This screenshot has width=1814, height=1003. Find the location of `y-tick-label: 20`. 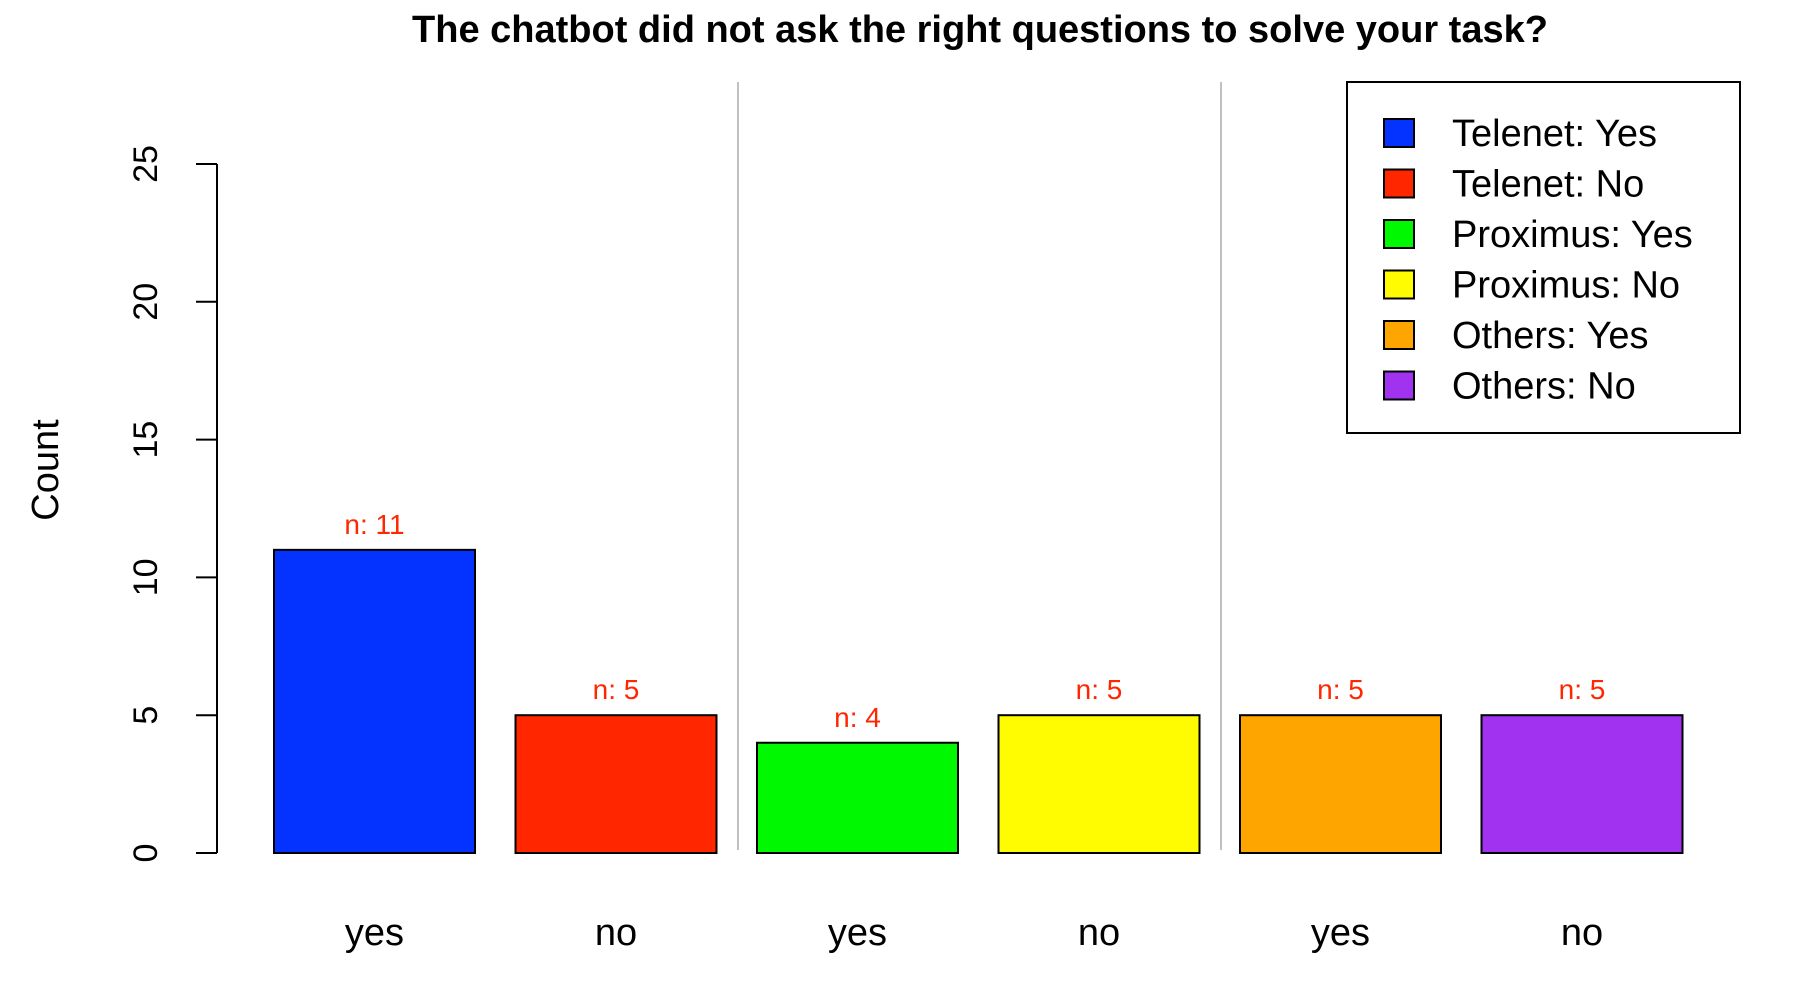

y-tick-label: 20 is located at coordinates (146, 302).